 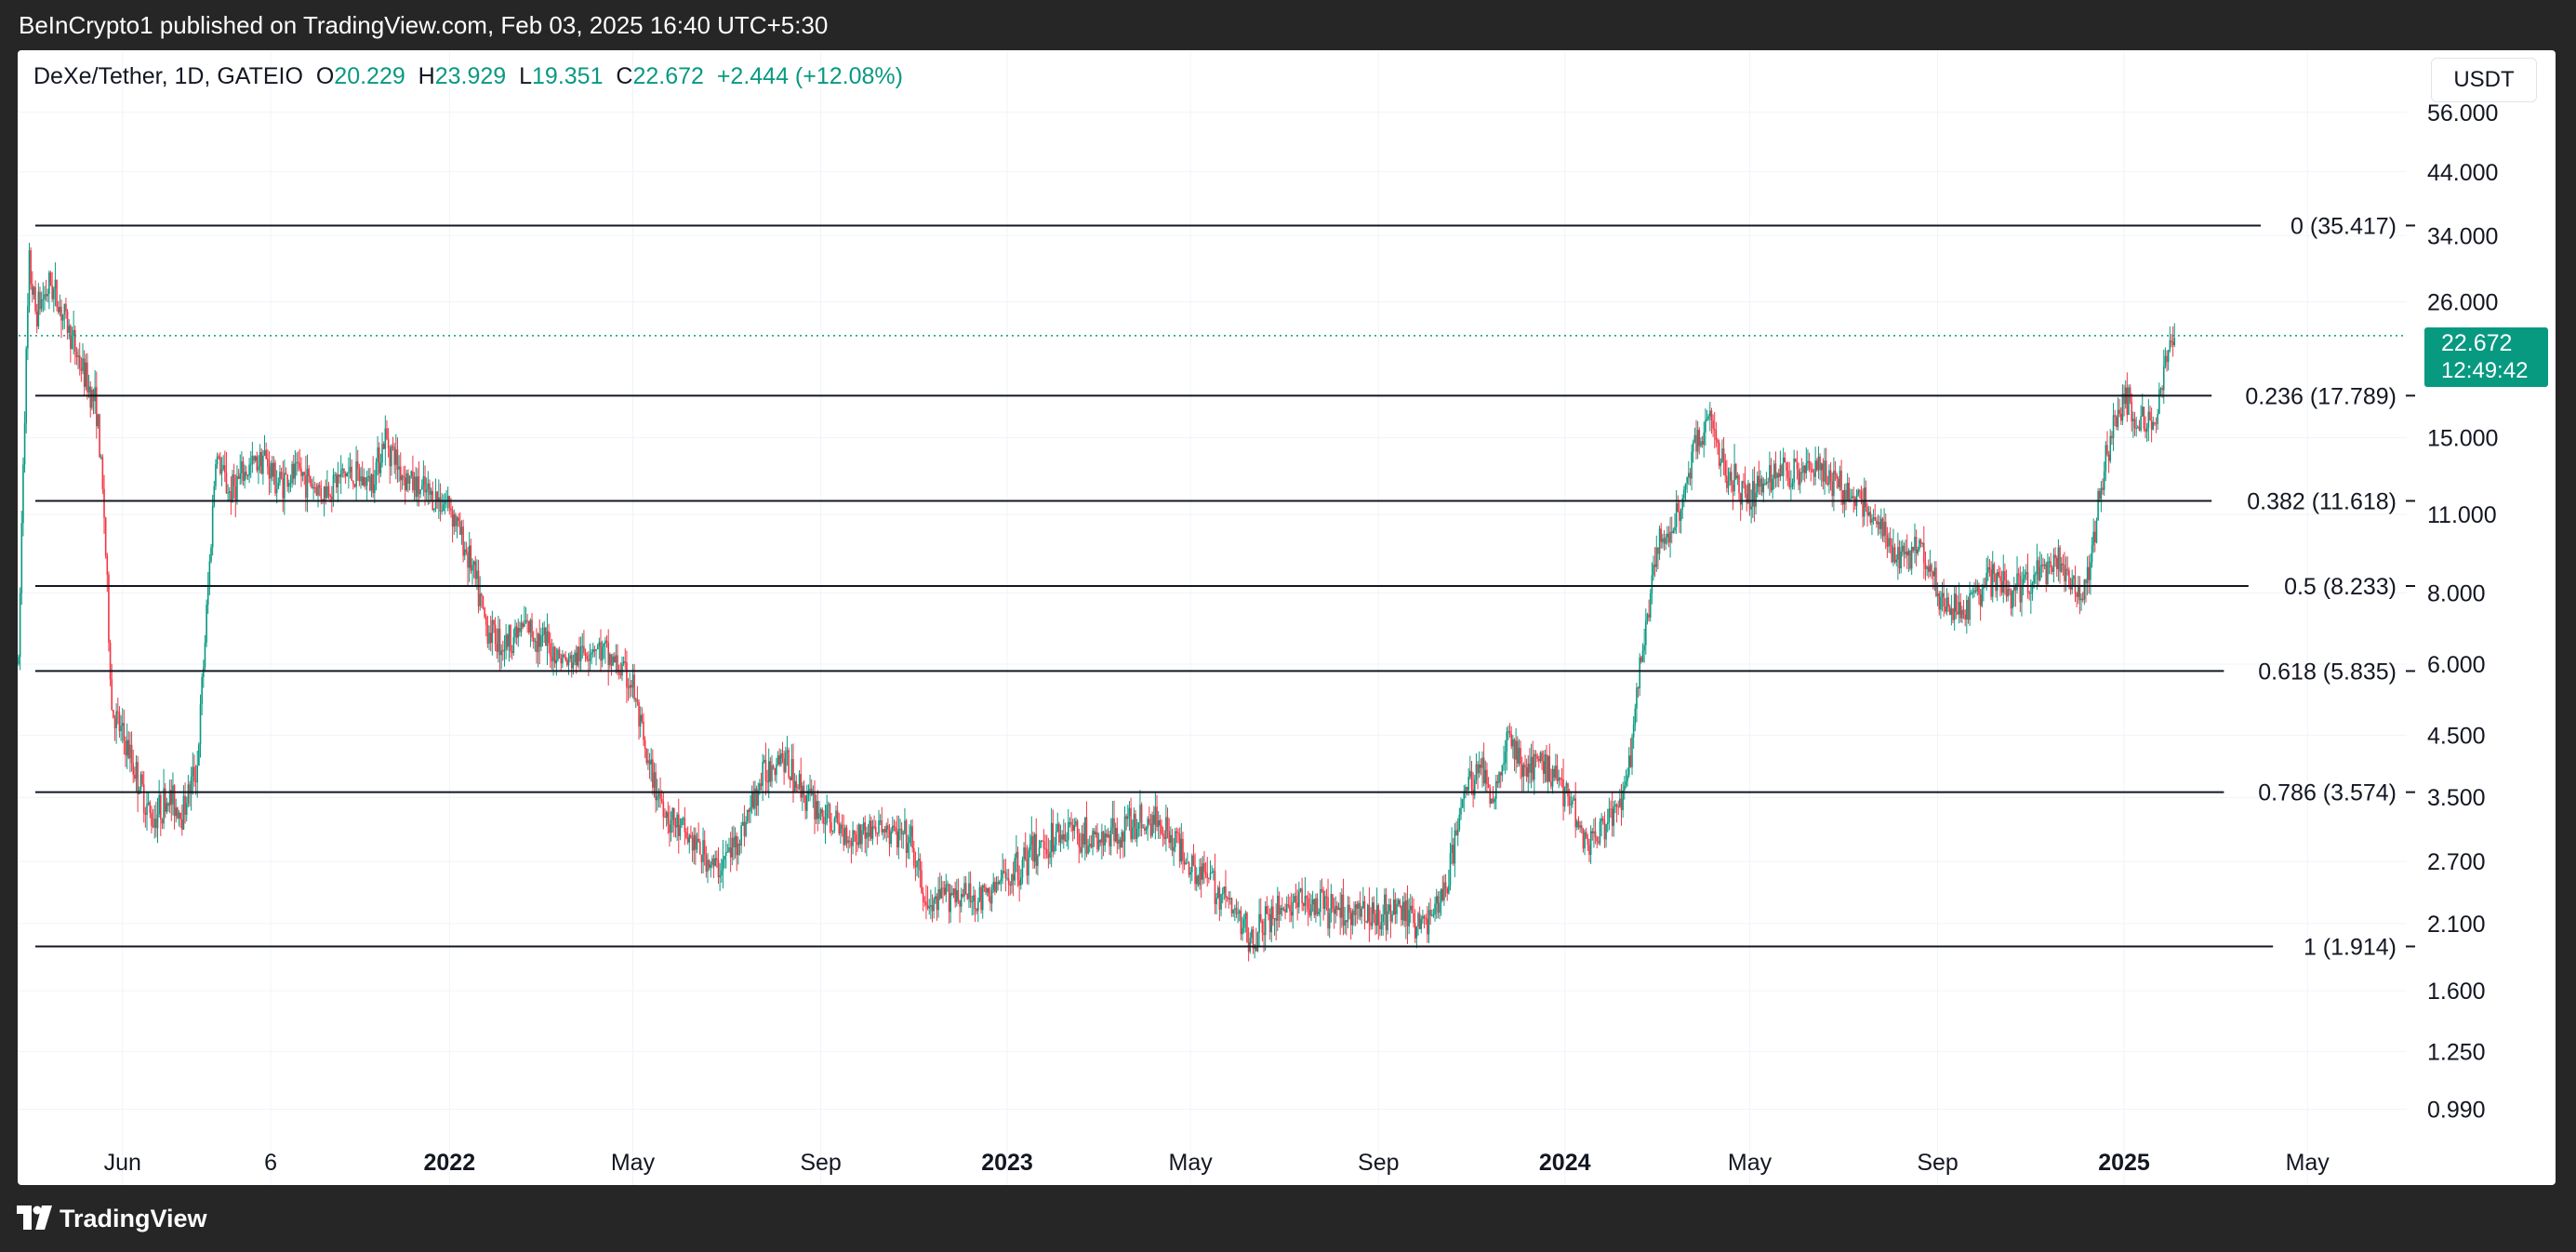 What do you see at coordinates (2477, 343) in the screenshot?
I see `last-price-value: 22.672` at bounding box center [2477, 343].